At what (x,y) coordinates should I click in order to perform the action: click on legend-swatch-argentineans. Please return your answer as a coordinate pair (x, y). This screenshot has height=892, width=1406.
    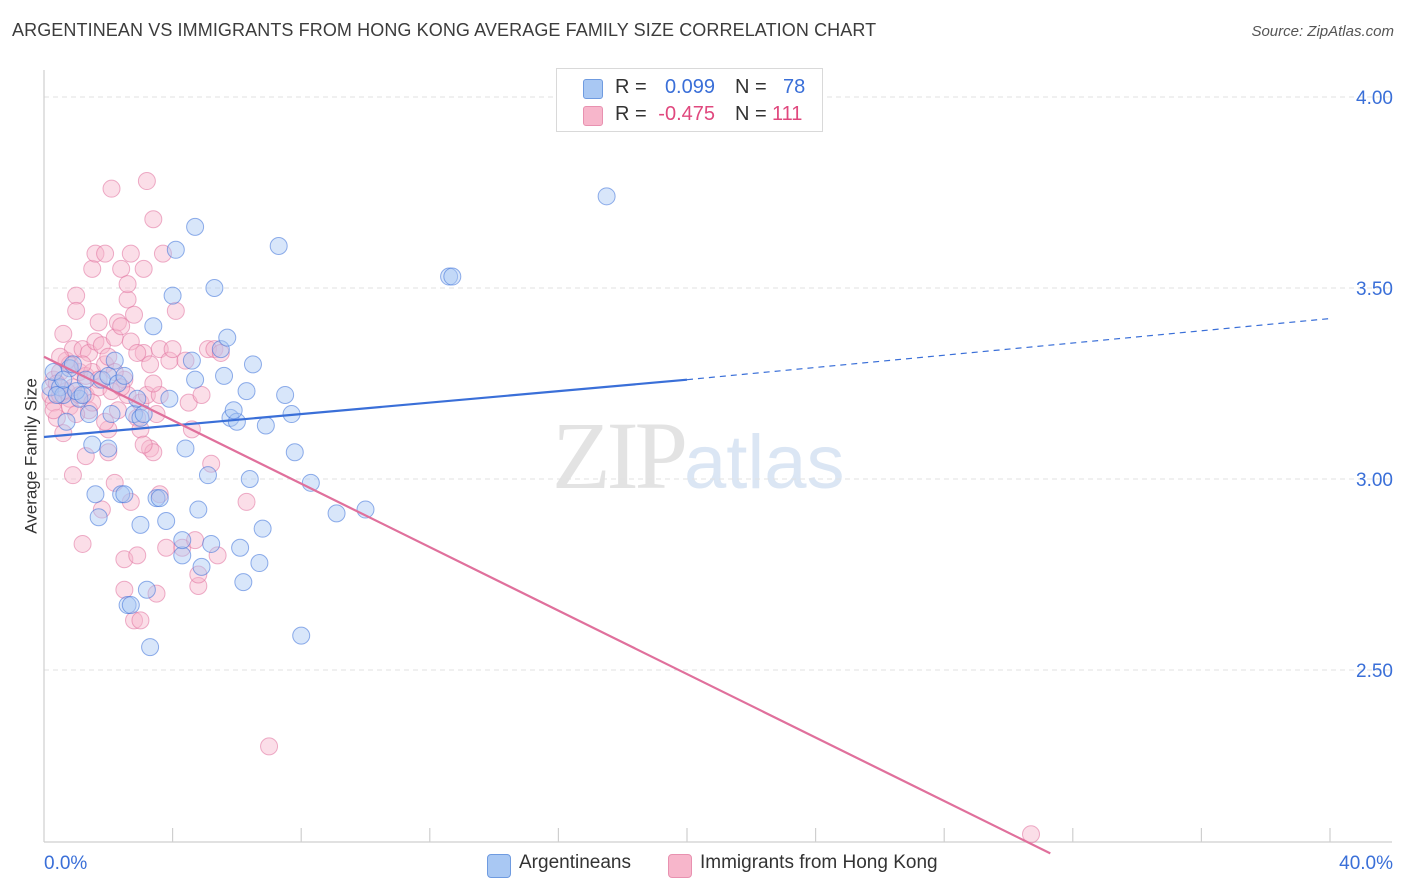
    Looking at the image, I should click on (499, 866).